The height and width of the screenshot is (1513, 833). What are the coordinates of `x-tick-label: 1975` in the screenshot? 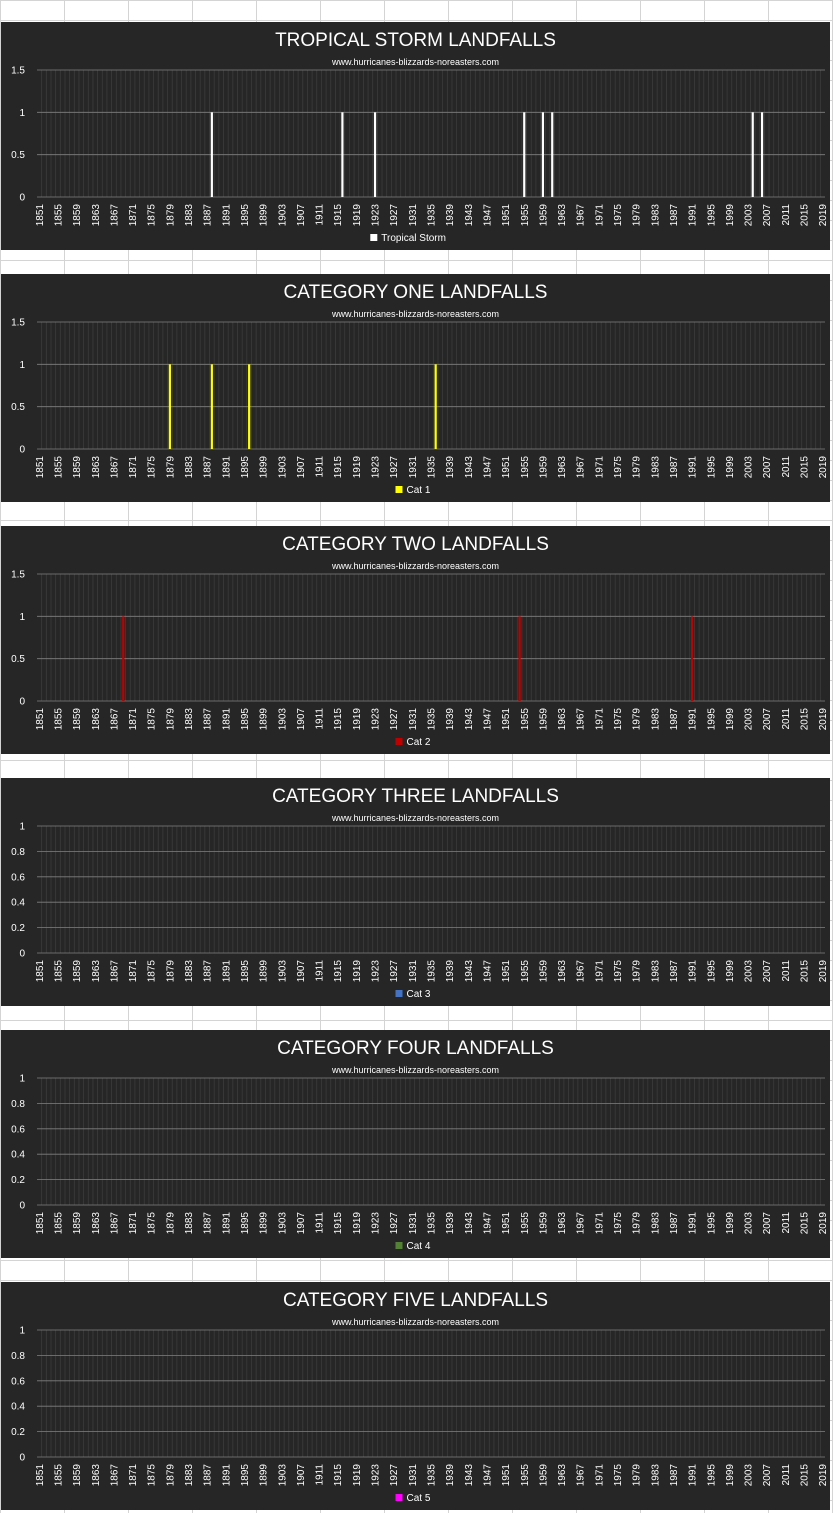 It's located at (618, 215).